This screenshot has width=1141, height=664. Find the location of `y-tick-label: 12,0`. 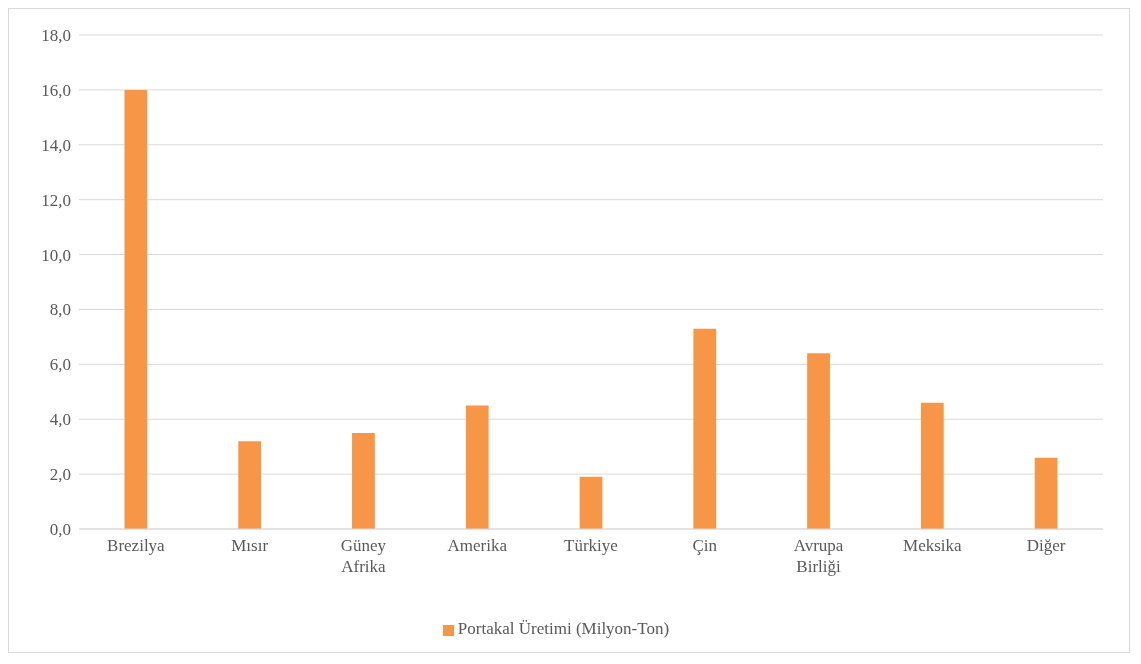

y-tick-label: 12,0 is located at coordinates (56, 200).